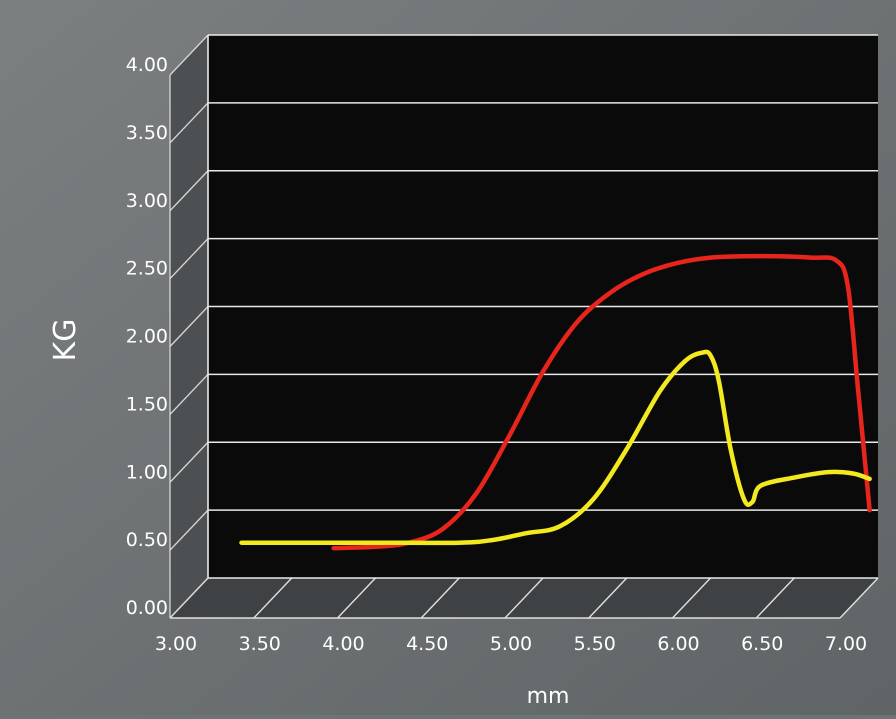  Describe the element at coordinates (147, 269) in the screenshot. I see `y-tick-label: 2.50` at that location.